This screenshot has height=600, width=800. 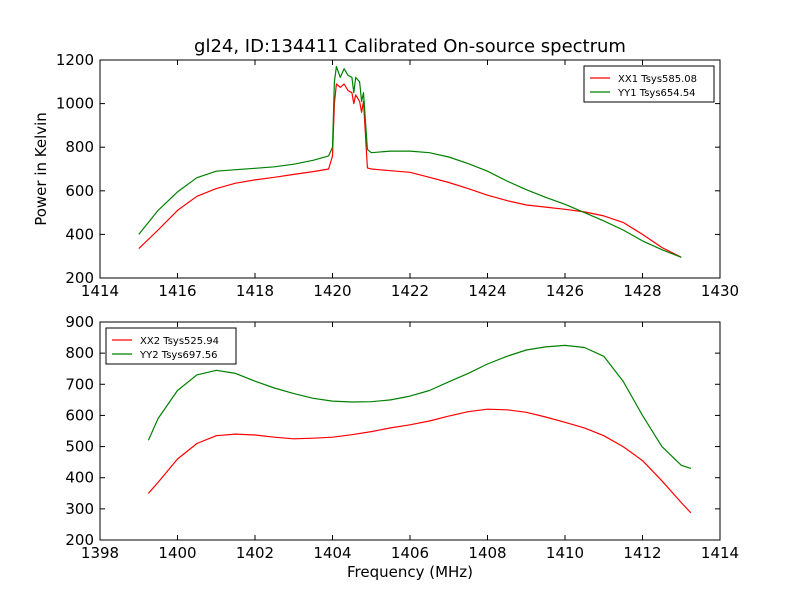 I want to click on y-tick-label: 500, so click(x=79, y=447).